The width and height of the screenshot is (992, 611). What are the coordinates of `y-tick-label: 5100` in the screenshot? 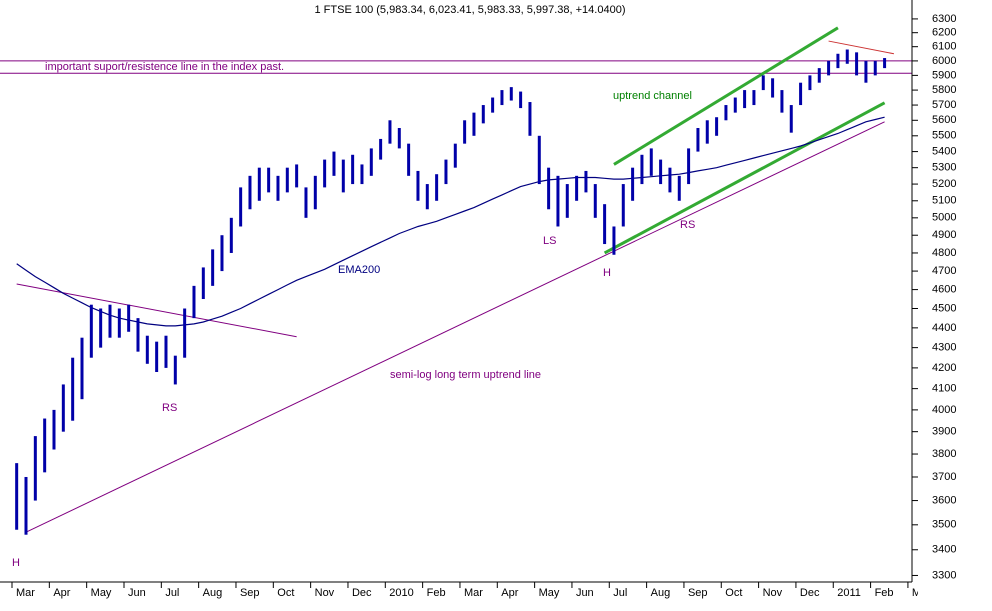 It's located at (944, 201).